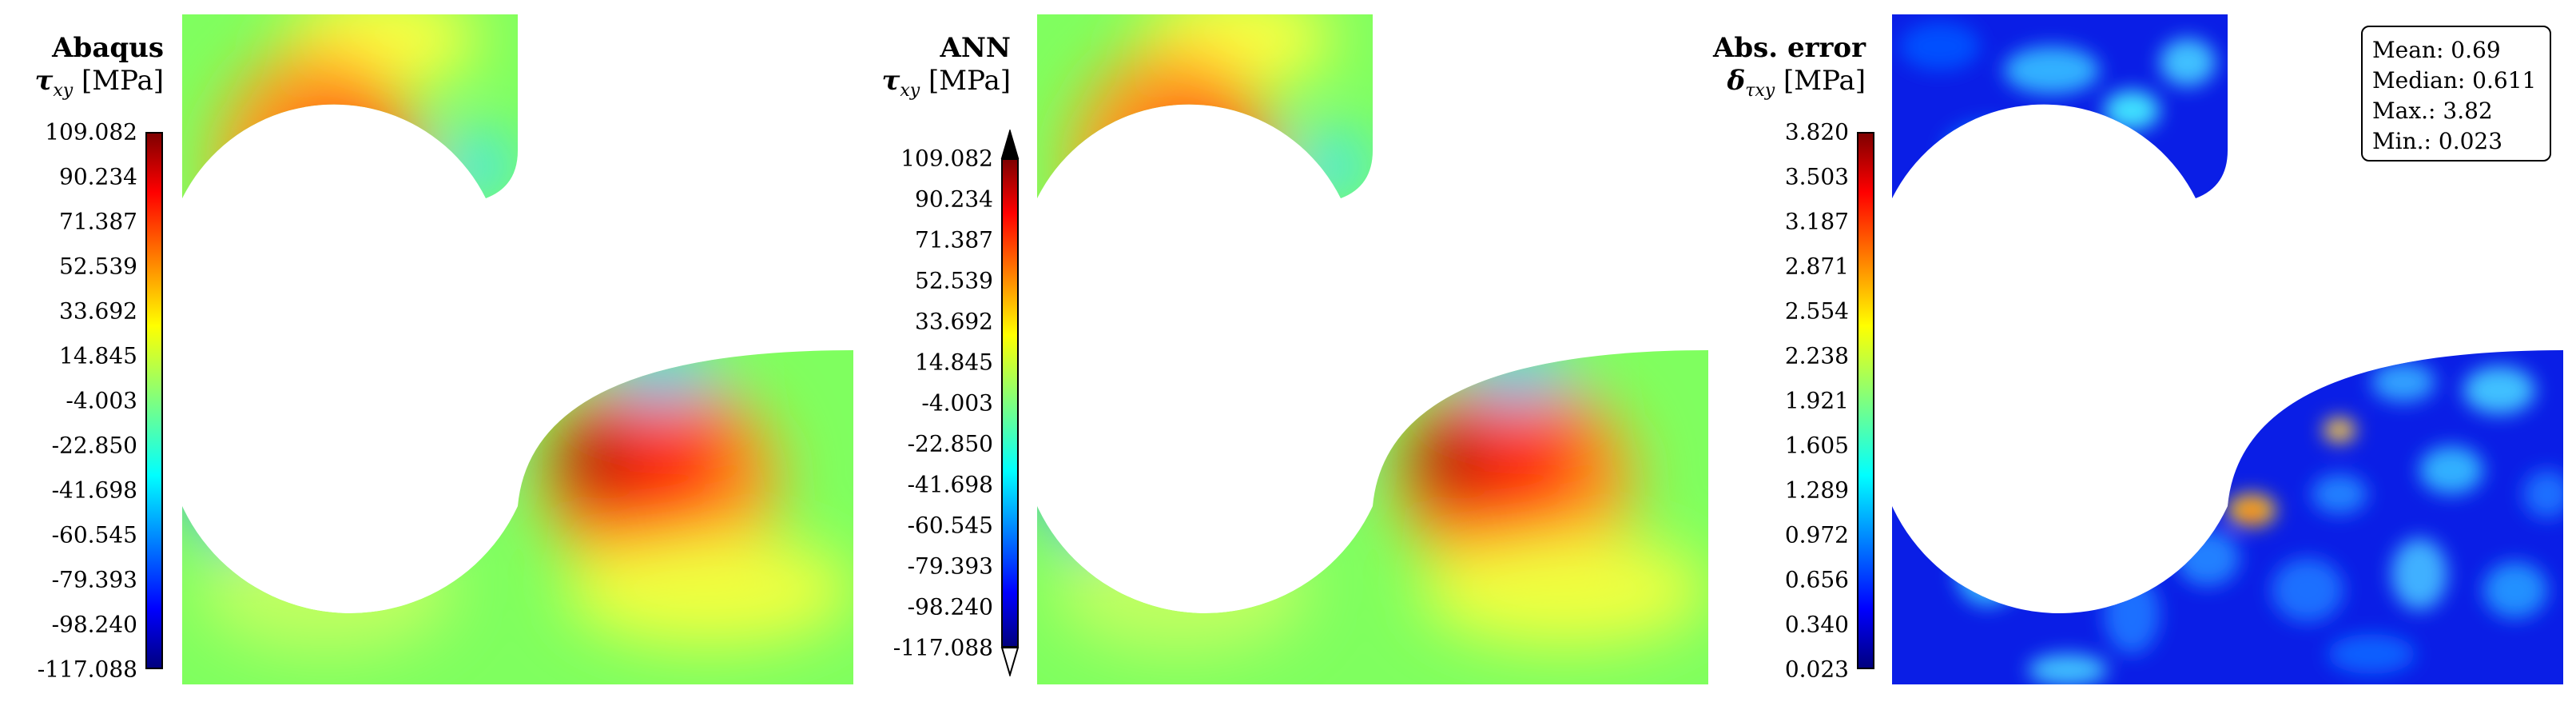 The height and width of the screenshot is (702, 2576). I want to click on colorbar-tick-label: 3.187, so click(1816, 222).